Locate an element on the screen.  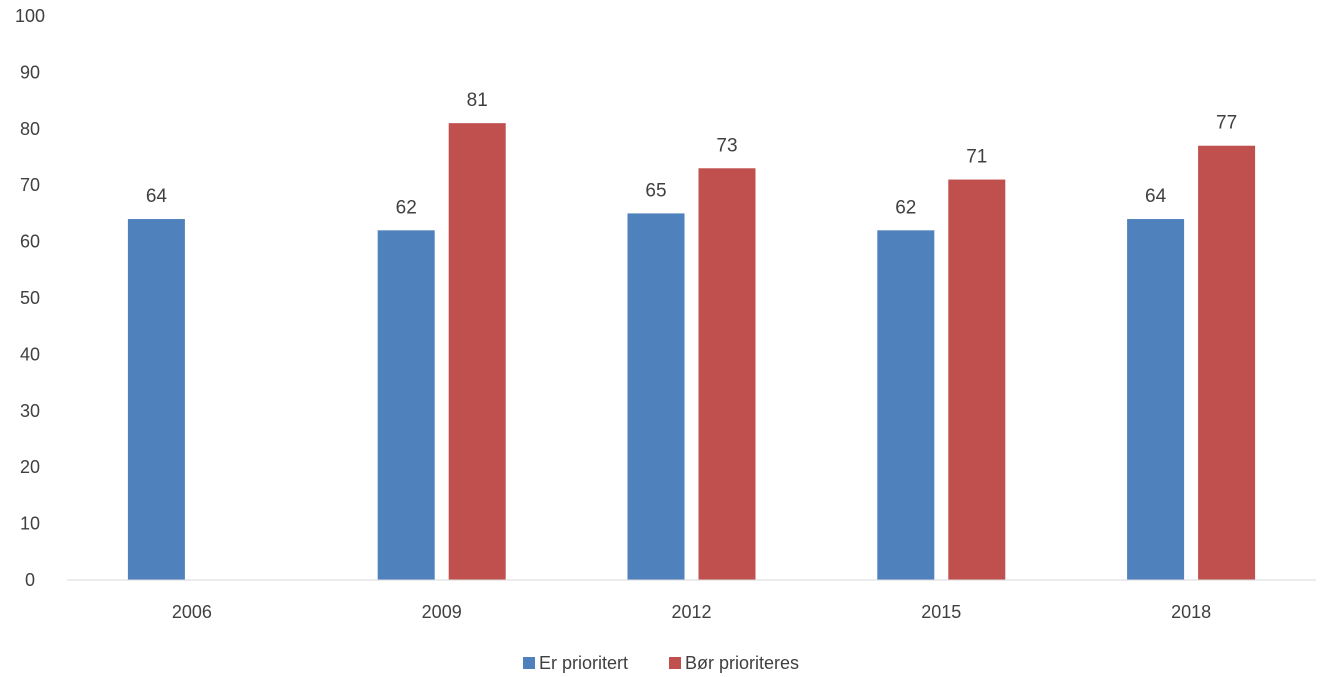
legend-label: Er prioritert is located at coordinates (583, 663).